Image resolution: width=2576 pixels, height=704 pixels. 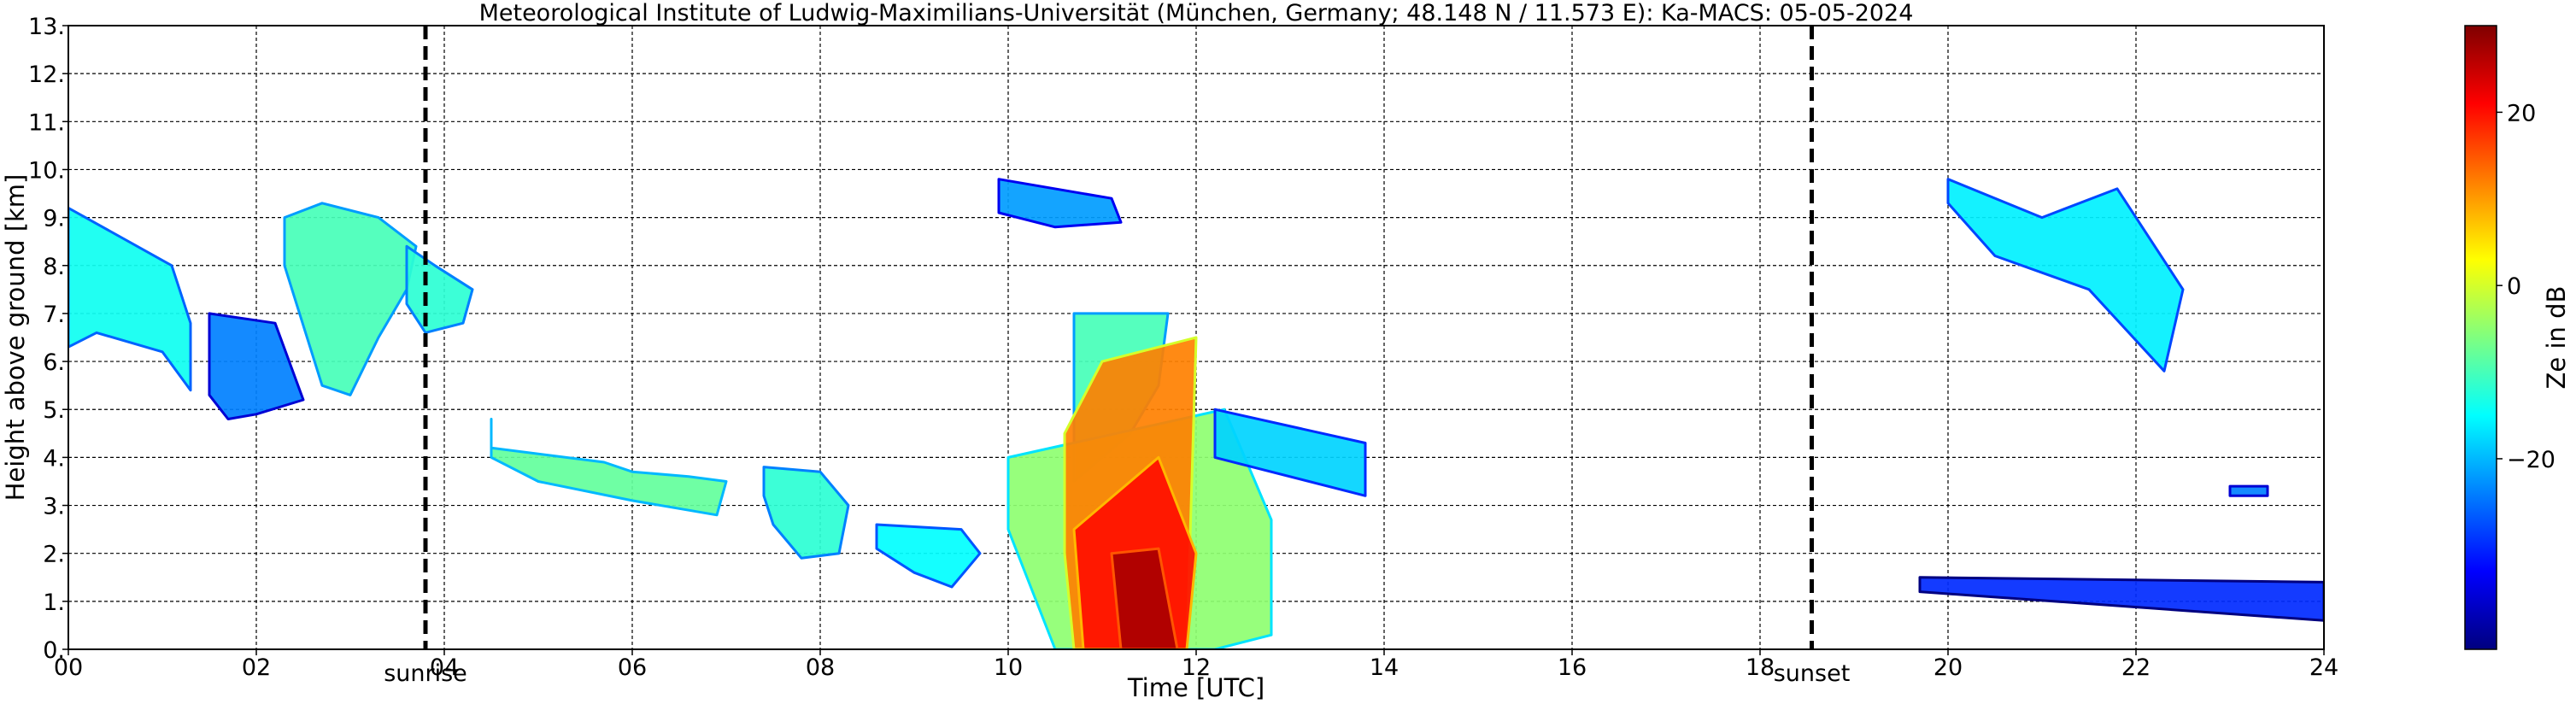 I want to click on y-axis-label: Height above ground [km], so click(x=15, y=338).